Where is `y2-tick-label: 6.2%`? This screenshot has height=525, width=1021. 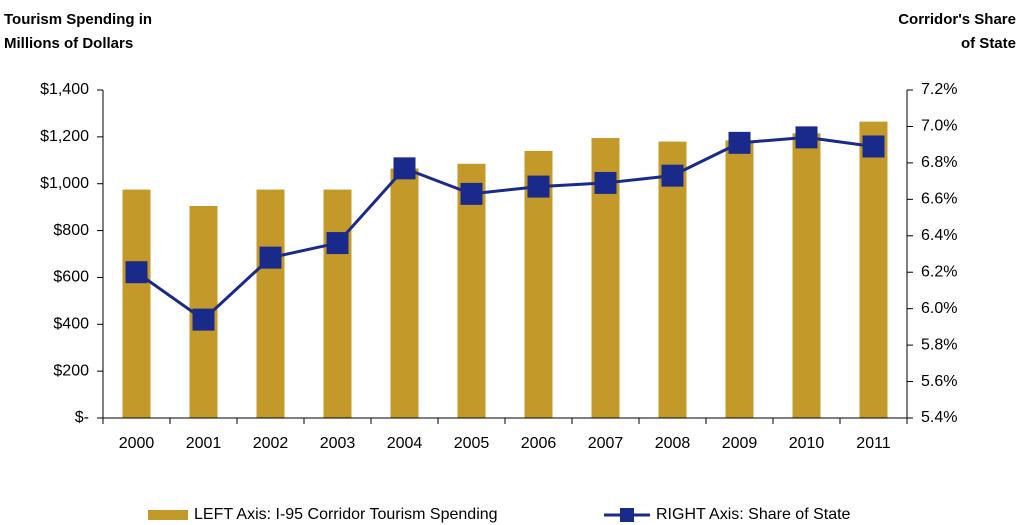 y2-tick-label: 6.2% is located at coordinates (939, 271).